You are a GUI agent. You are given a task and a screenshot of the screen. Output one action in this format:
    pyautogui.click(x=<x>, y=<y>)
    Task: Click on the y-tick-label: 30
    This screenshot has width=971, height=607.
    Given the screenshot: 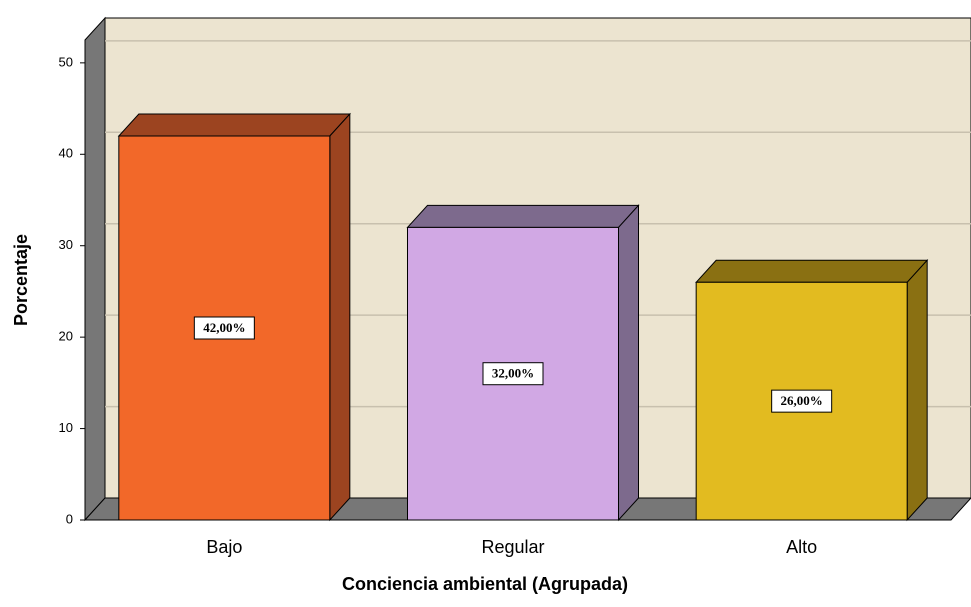 What is the action you would take?
    pyautogui.click(x=66, y=244)
    